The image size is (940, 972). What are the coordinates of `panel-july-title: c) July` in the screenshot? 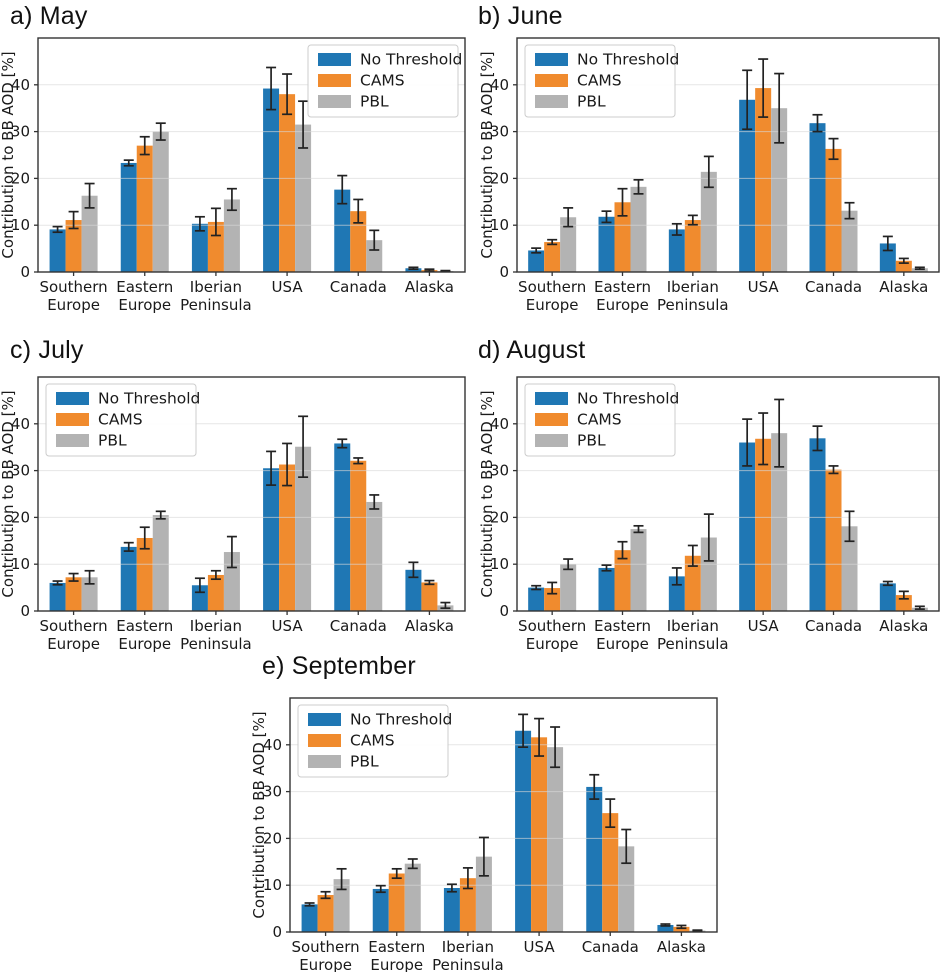 It's located at (47, 350).